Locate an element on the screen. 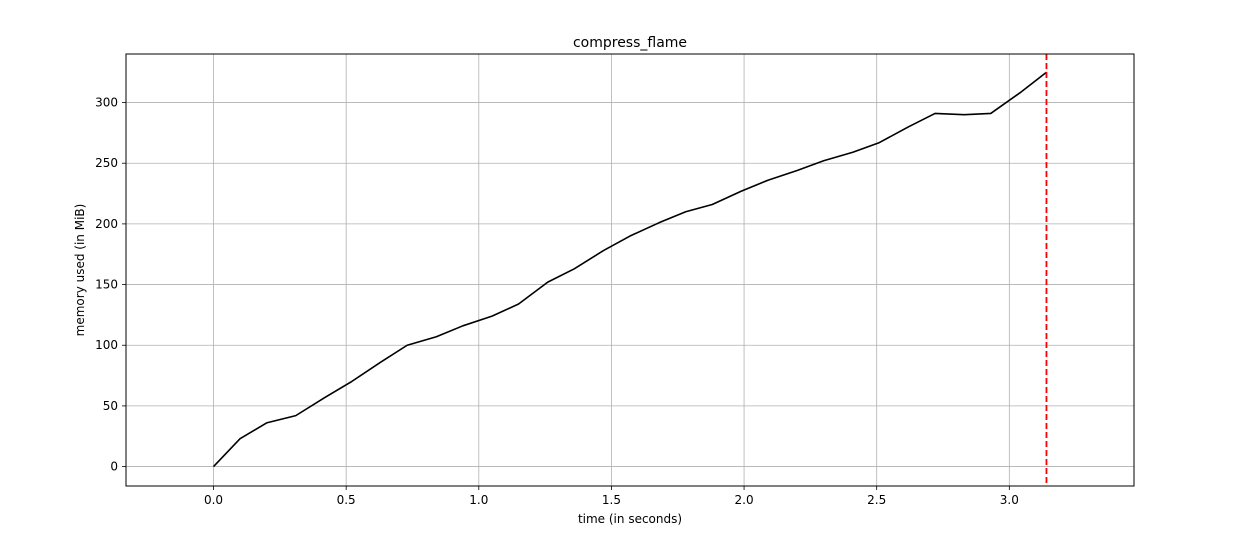 This screenshot has width=1260, height=540. y-tick-label: 200 is located at coordinates (106, 224).